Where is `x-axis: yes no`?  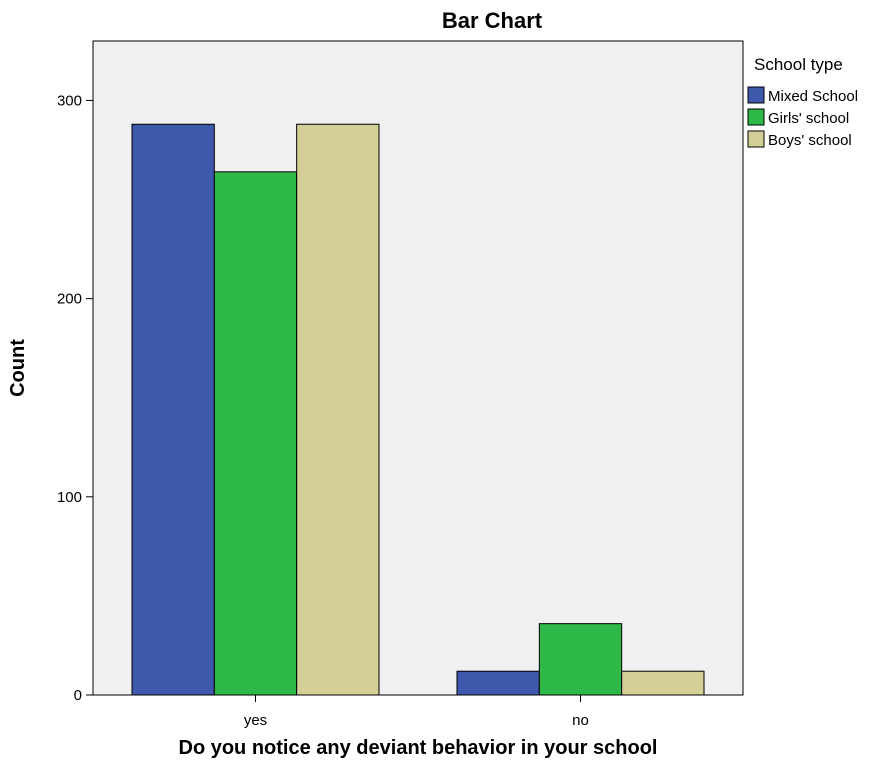 x-axis: yes no is located at coordinates (416, 712).